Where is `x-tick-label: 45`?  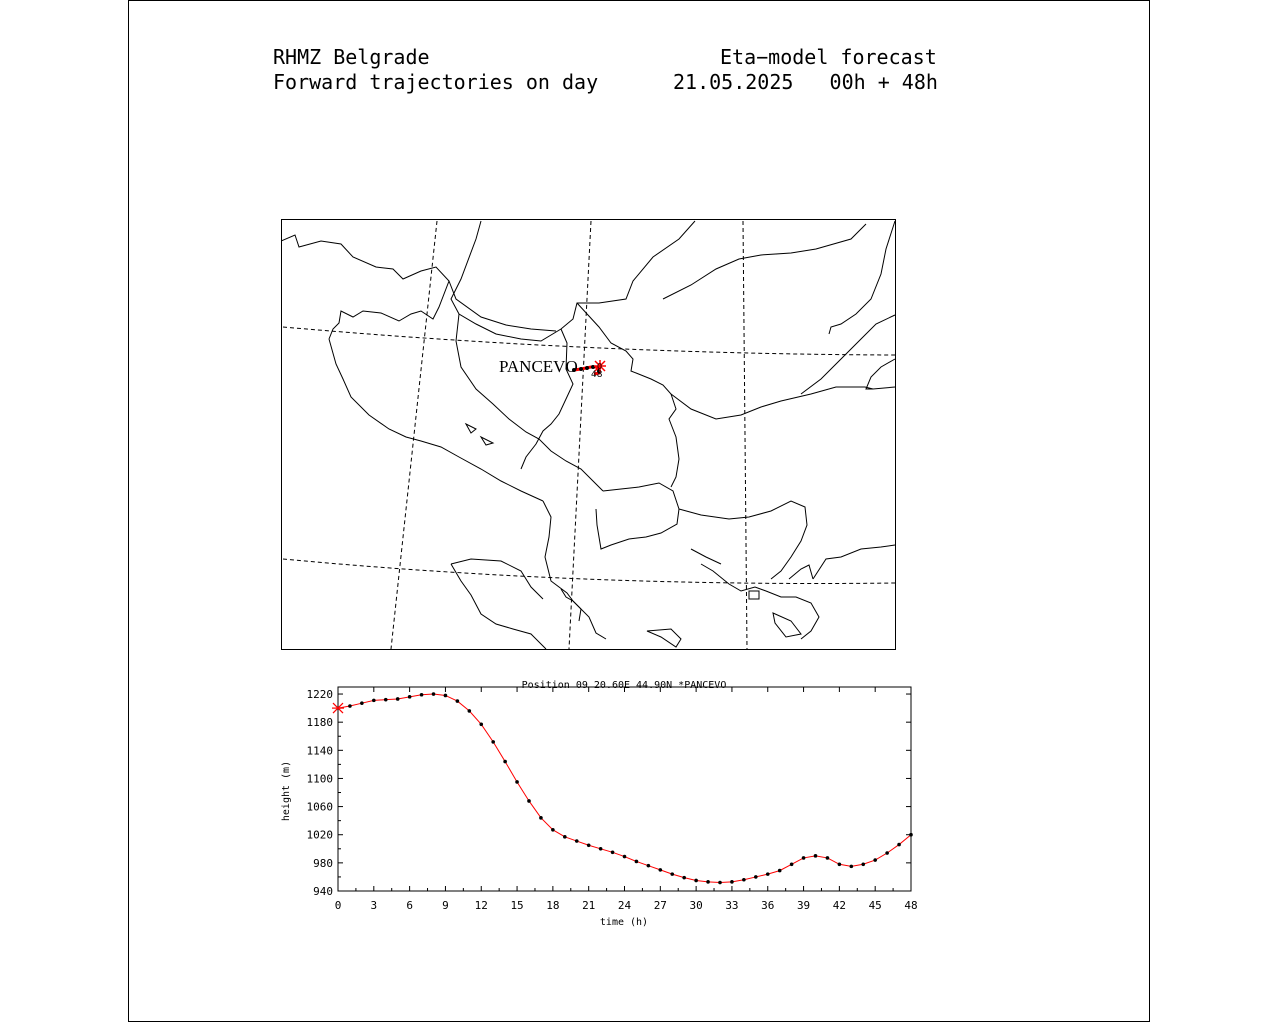
x-tick-label: 45 is located at coordinates (875, 905).